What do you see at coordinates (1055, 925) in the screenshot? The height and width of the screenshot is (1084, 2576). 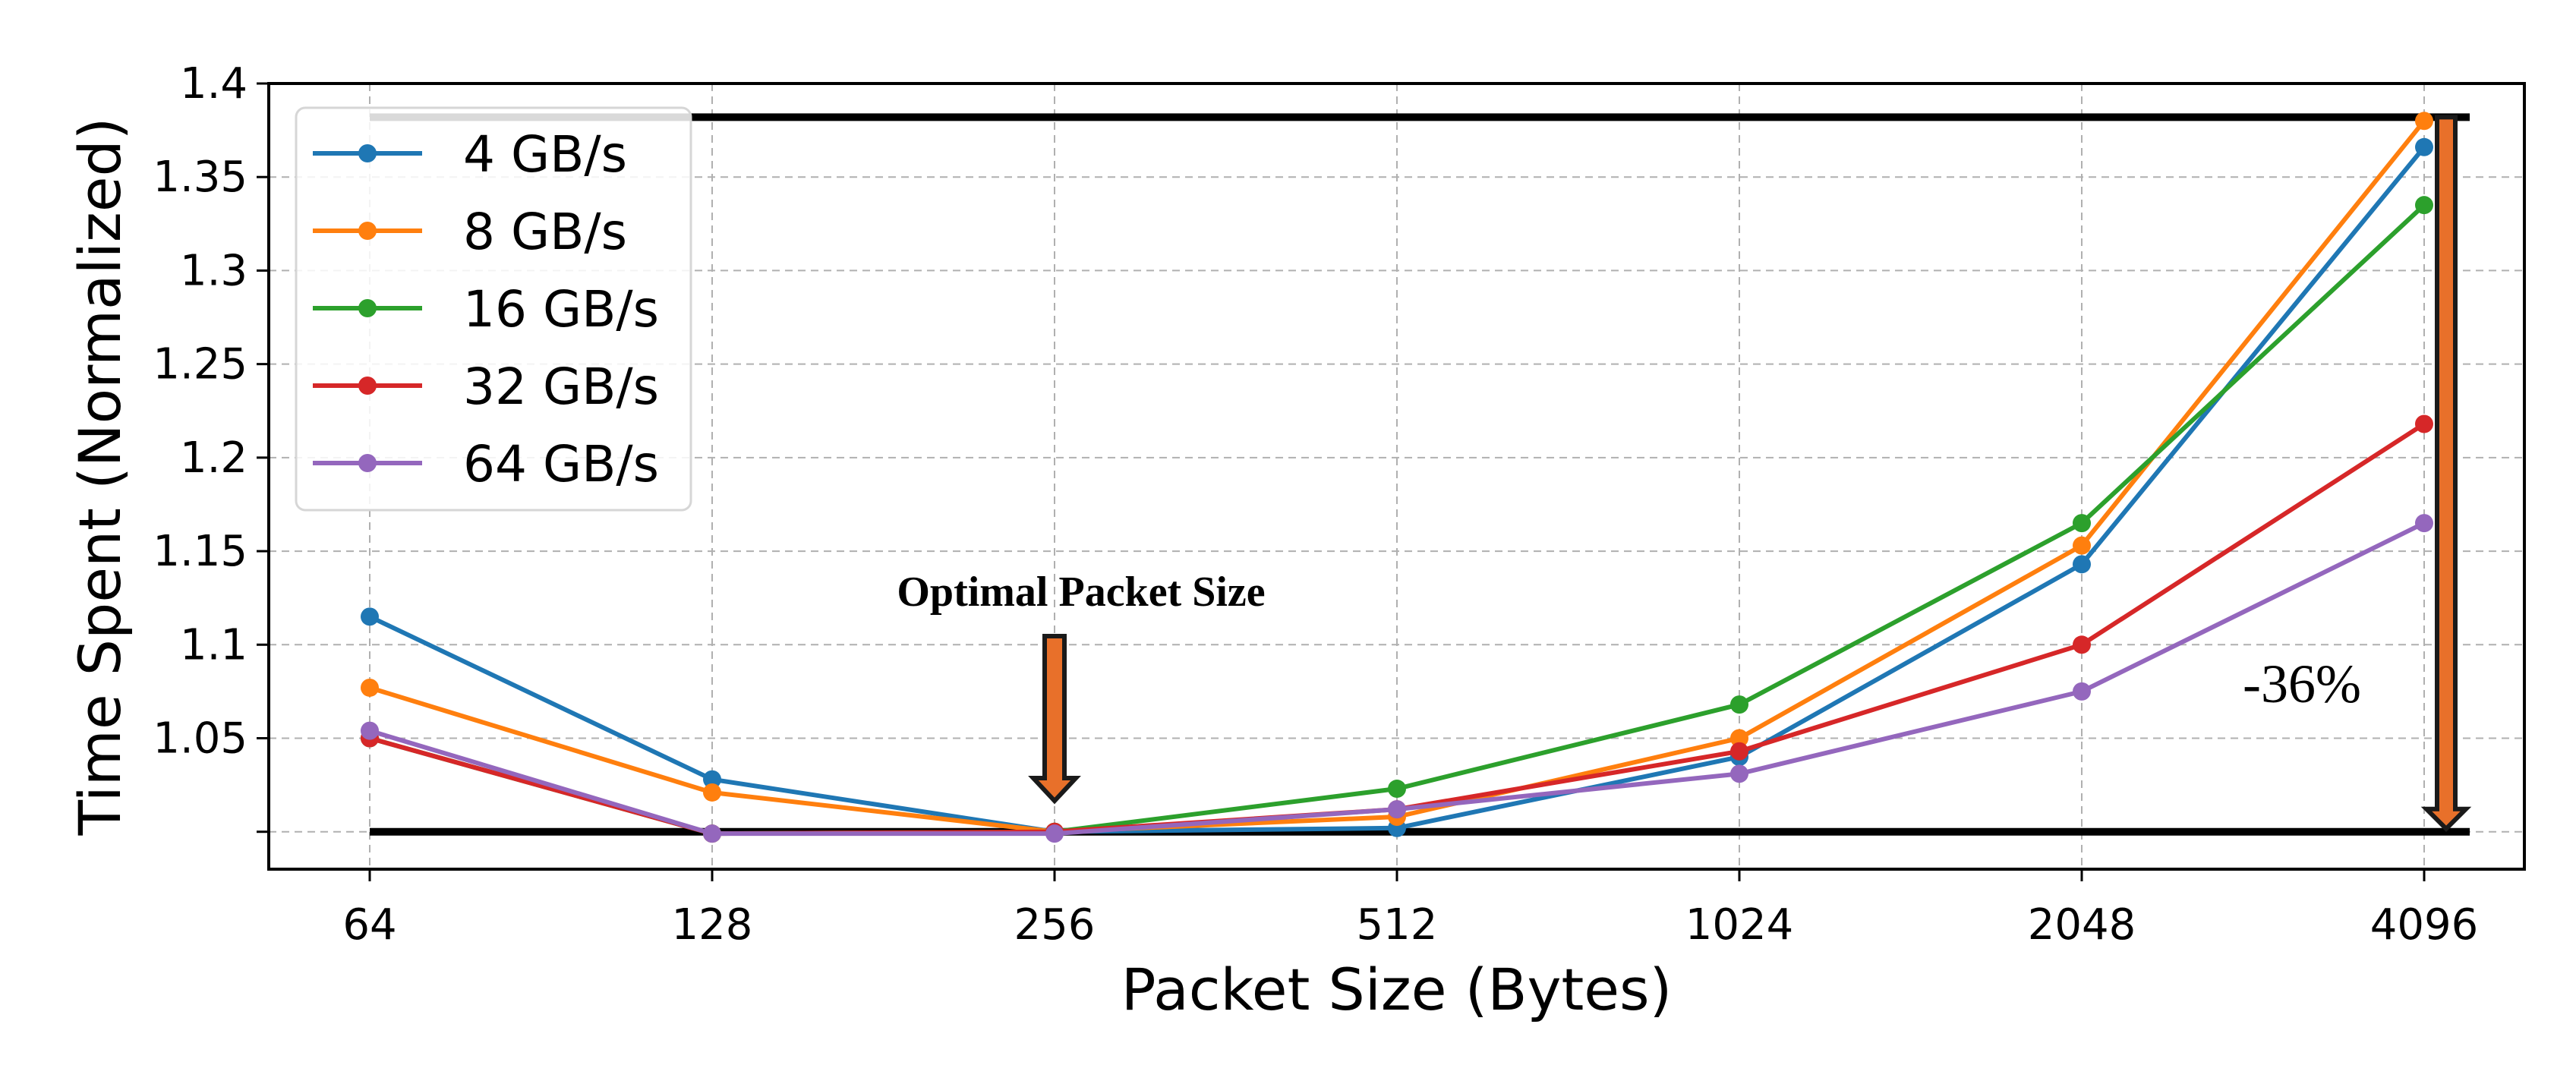 I see `x-tick-label: 256` at bounding box center [1055, 925].